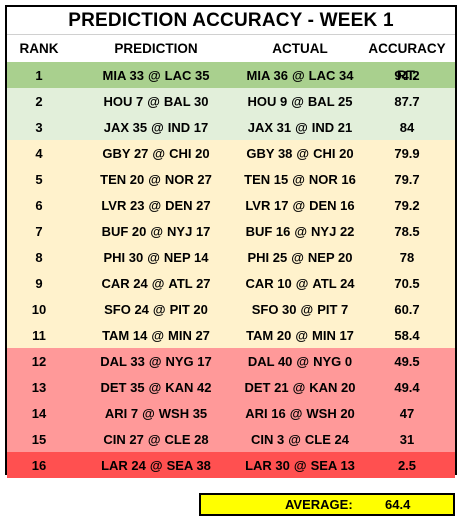 Image resolution: width=462 pixels, height=523 pixels. I want to click on rank-cell: 7, so click(39, 231).